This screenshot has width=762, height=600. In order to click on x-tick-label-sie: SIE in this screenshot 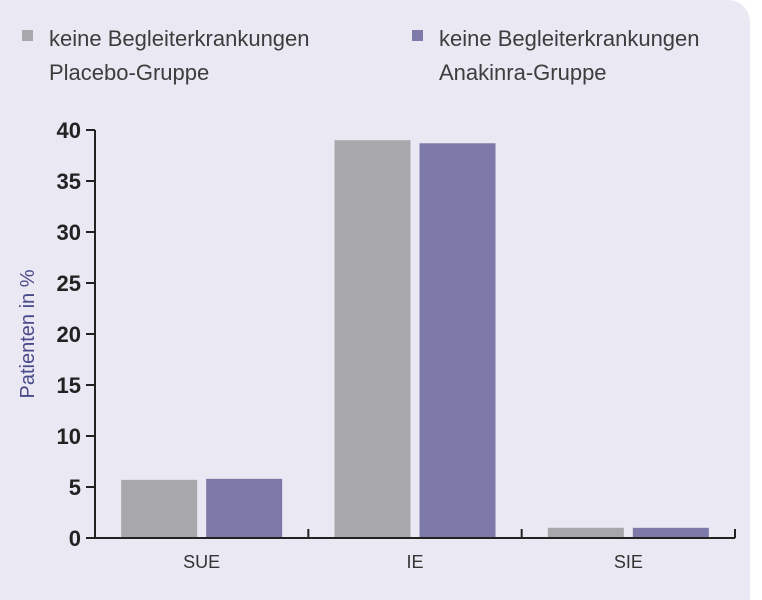, I will do `click(628, 562)`.